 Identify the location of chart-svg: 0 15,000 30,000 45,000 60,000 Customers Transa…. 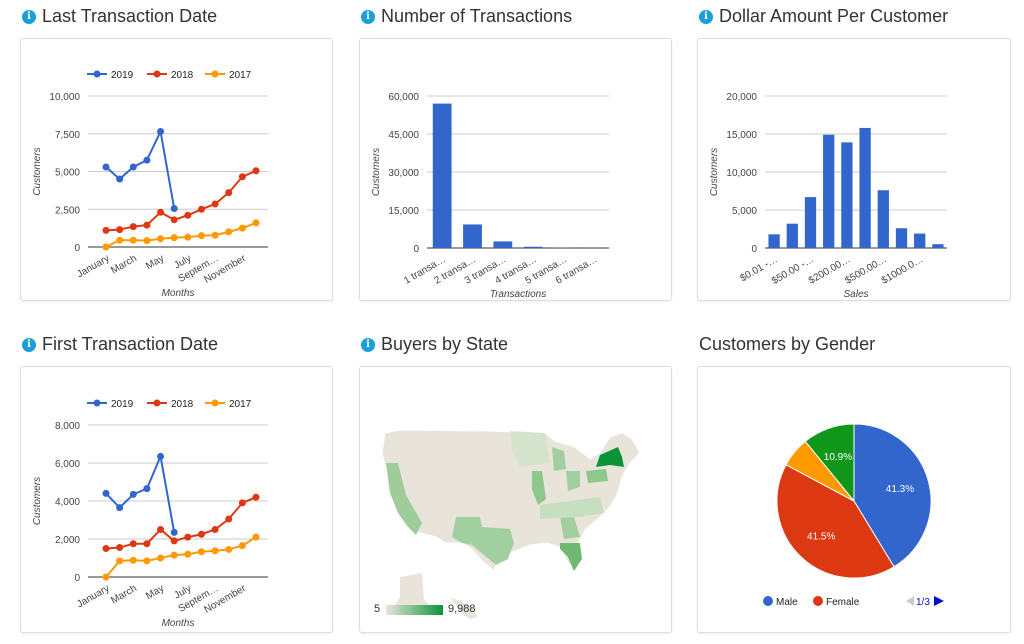
(490, 196).